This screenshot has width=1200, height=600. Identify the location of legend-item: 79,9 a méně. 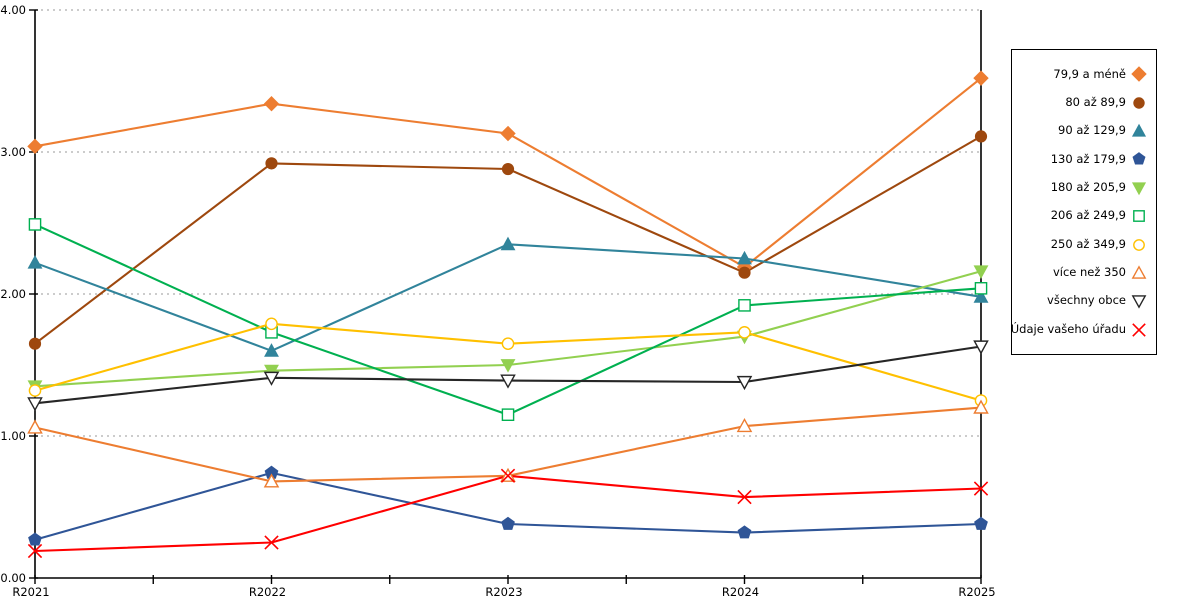
(1084, 74).